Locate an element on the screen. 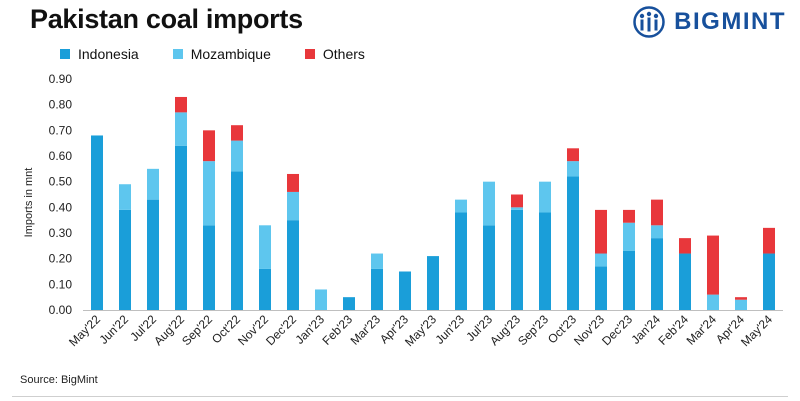 This screenshot has height=401, width=800. legend-item-indonesia: Indonesia is located at coordinates (99, 54).